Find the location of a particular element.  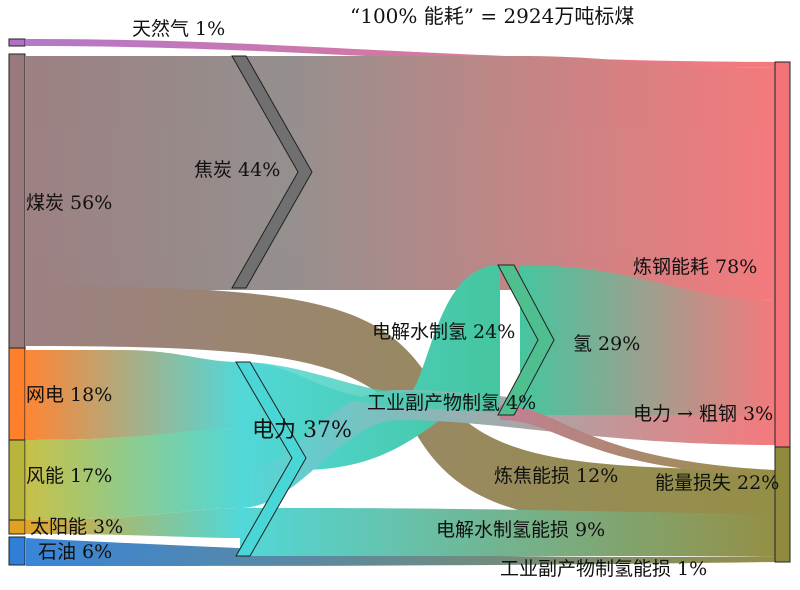

flow-electricity-electrolysis-loss is located at coordinates (507, 532).